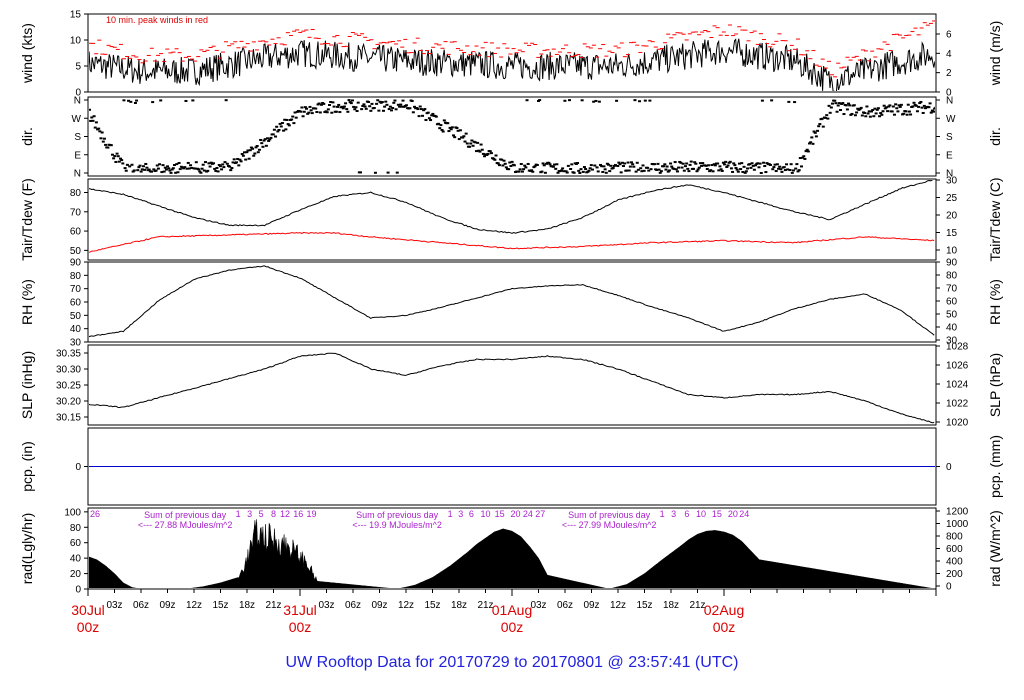  Describe the element at coordinates (76, 251) in the screenshot. I see `left-tick-label: 50` at that location.